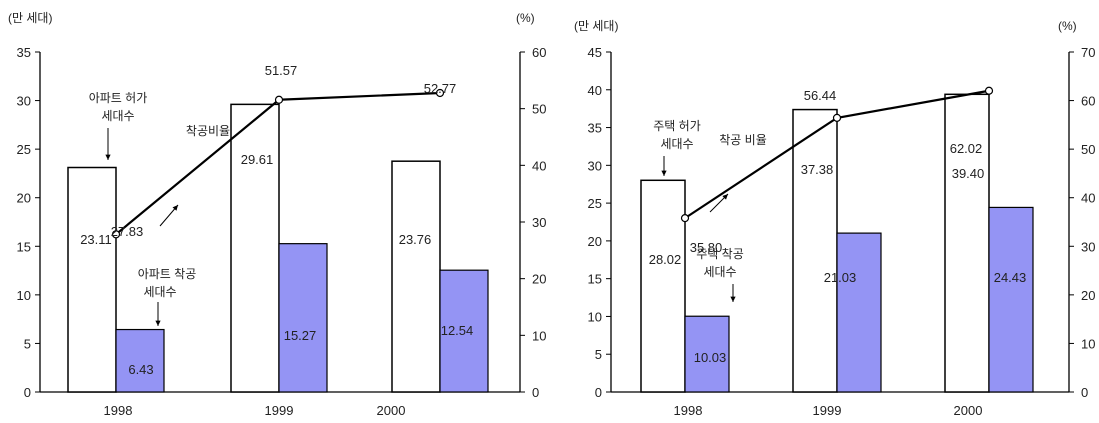 This screenshot has width=1099, height=423. I want to click on chart2-right-tick-label: 30, so click(1088, 246).